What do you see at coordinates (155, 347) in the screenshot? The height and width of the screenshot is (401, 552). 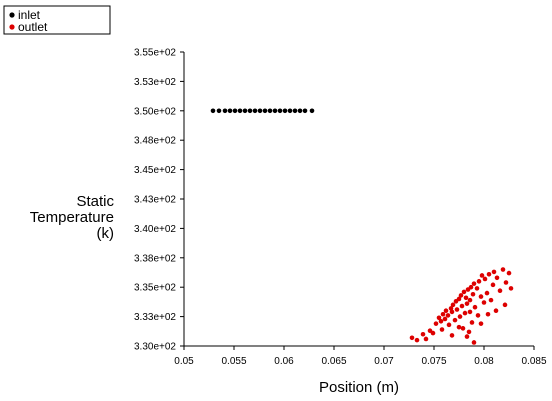 I see `y-tick-label: 3.30e+02` at bounding box center [155, 347].